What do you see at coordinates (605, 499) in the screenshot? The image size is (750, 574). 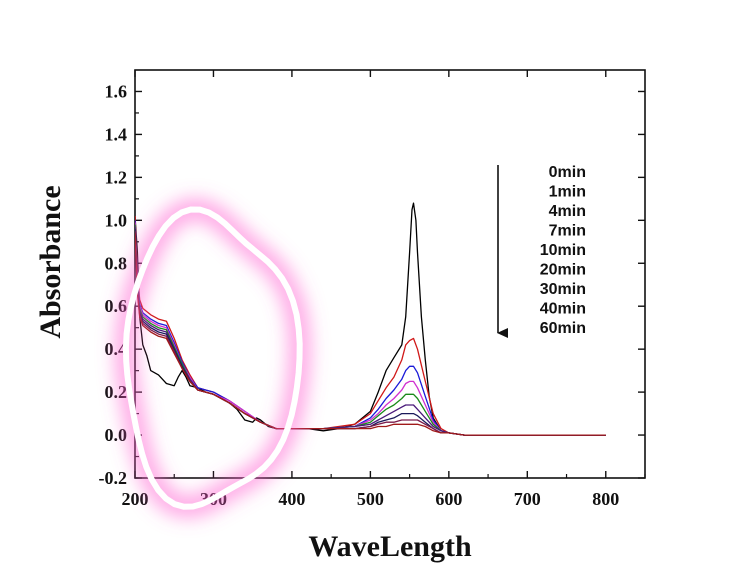 I see `x-tick-label: 800` at bounding box center [605, 499].